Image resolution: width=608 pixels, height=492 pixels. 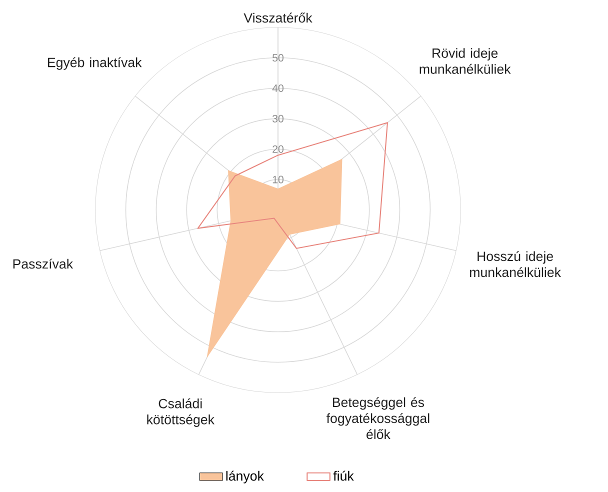 What do you see at coordinates (278, 149) in the screenshot?
I see `y-tick-label: 20` at bounding box center [278, 149].